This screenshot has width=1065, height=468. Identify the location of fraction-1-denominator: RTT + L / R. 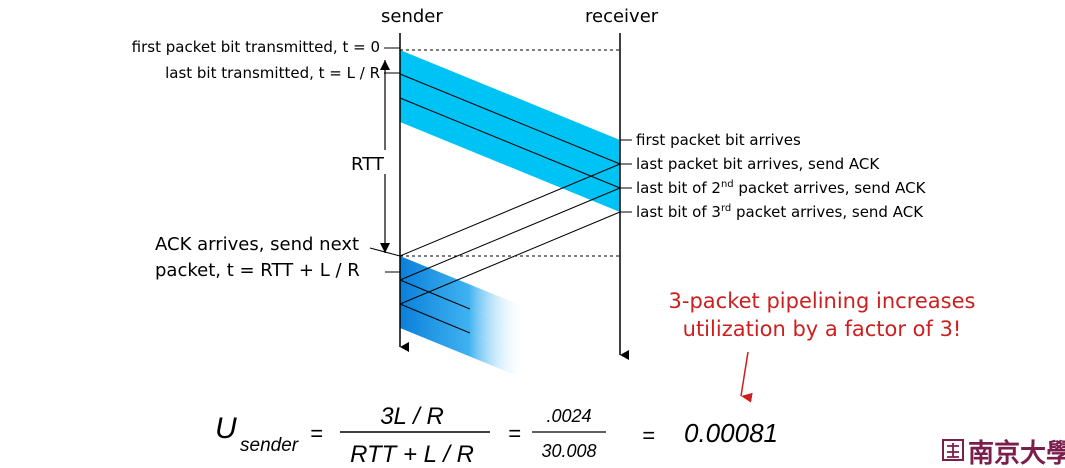
(412, 454).